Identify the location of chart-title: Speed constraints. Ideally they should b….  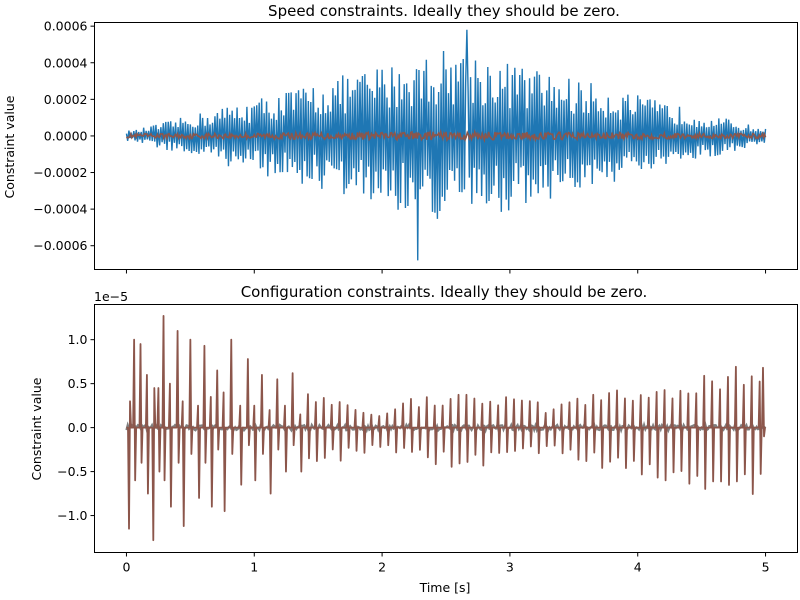
(444, 11).